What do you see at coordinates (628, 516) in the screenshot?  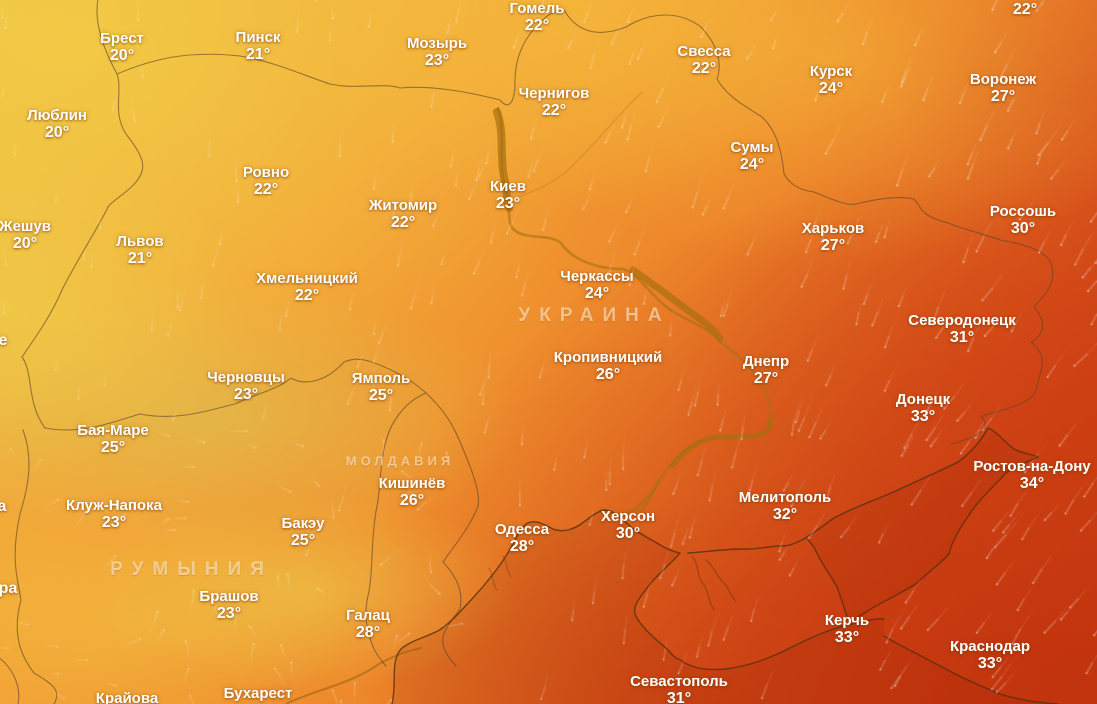 I see `city-name: Херсон` at bounding box center [628, 516].